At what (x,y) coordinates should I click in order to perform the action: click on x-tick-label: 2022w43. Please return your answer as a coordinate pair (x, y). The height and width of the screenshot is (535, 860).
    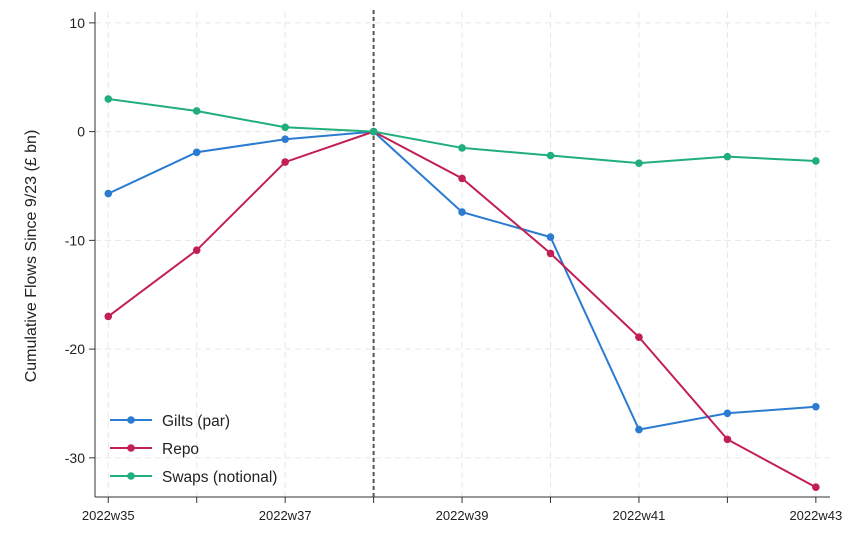
    Looking at the image, I should click on (815, 515).